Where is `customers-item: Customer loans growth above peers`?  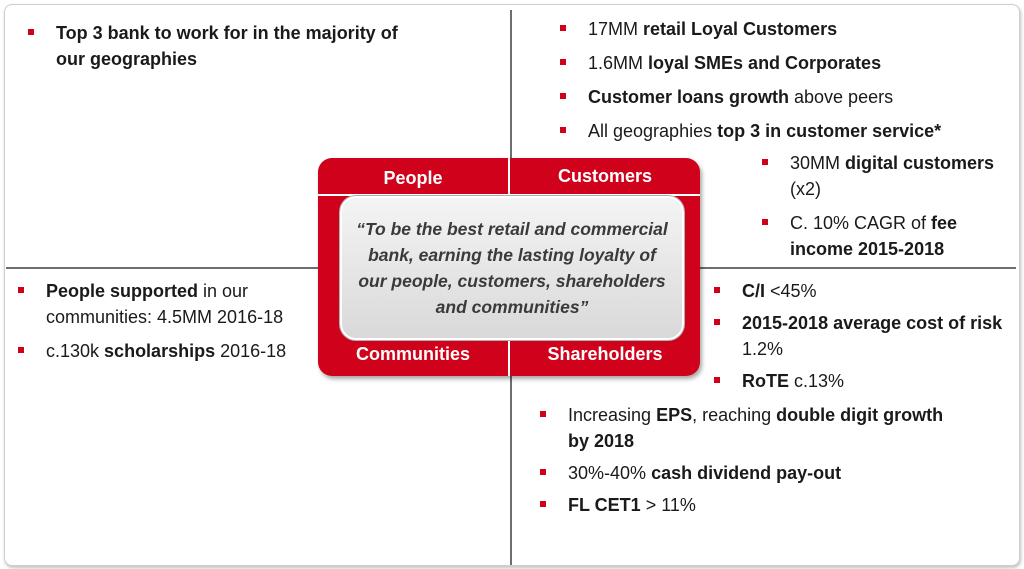 customers-item: Customer loans growth above peers is located at coordinates (783, 97).